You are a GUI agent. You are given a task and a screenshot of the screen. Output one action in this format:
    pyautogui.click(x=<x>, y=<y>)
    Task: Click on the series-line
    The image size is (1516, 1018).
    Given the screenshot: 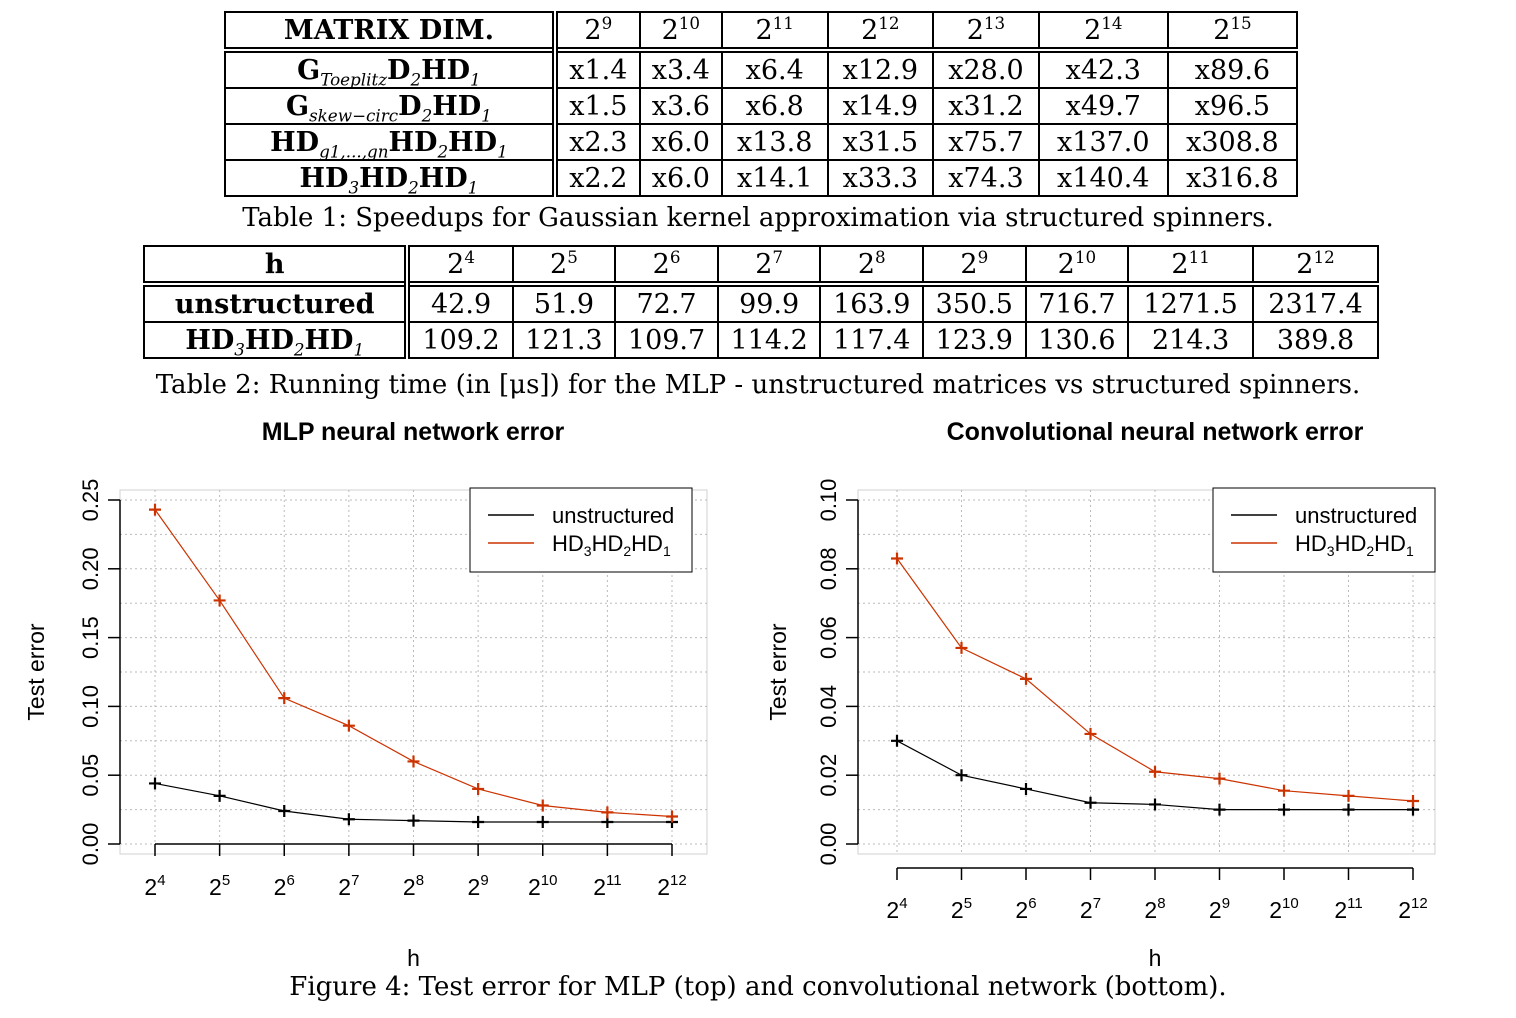 What is the action you would take?
    pyautogui.click(x=1155, y=680)
    